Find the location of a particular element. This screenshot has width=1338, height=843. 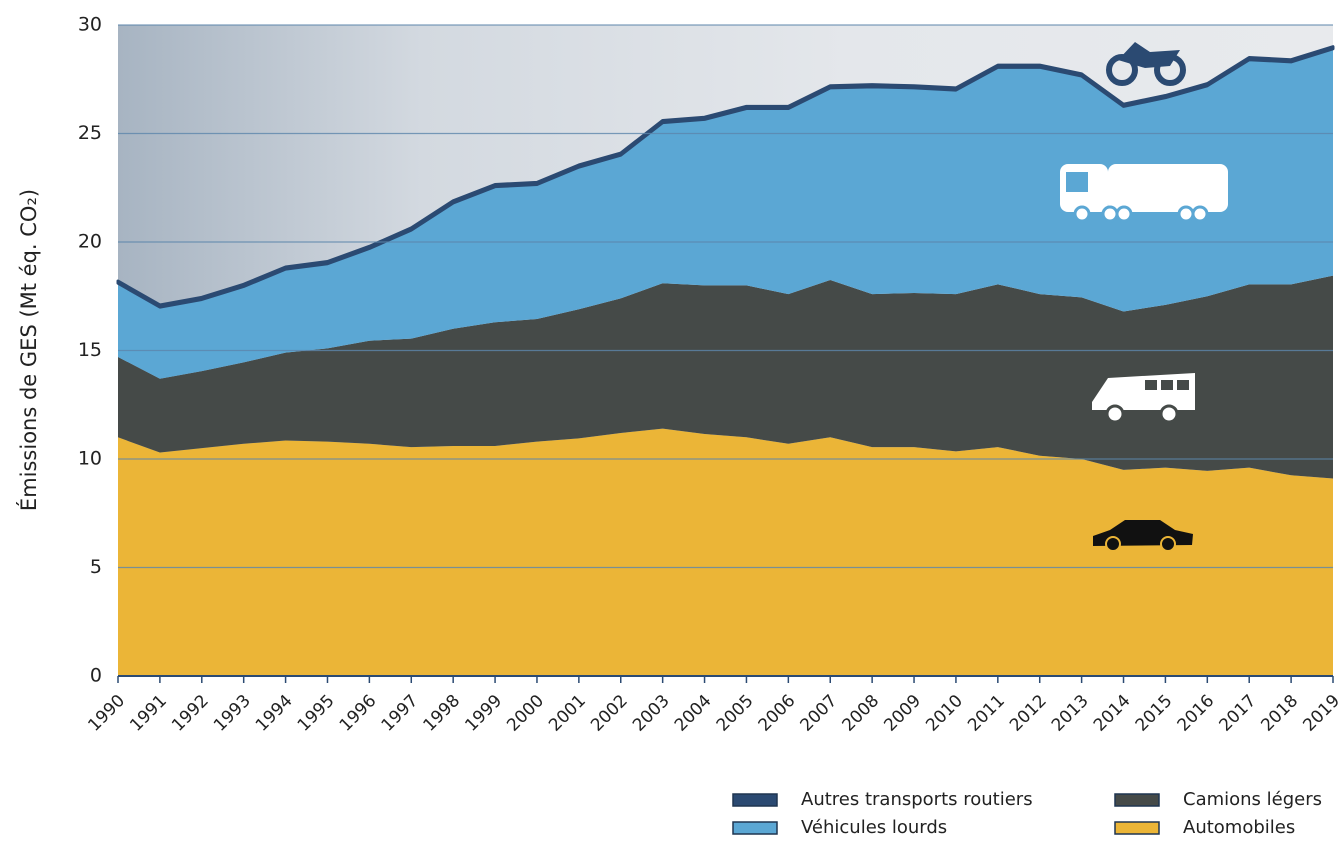

x-tick-label: 2001 is located at coordinates (567, 713).